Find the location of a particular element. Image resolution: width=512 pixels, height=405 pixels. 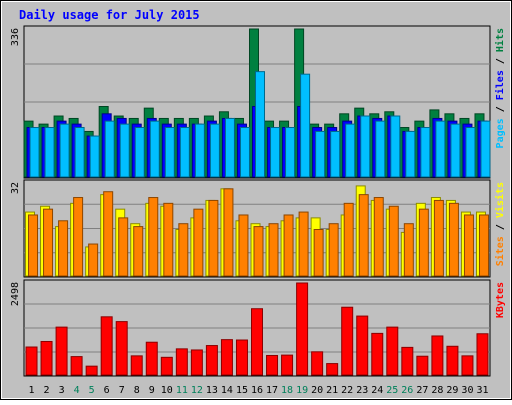

panel-axis-label: Pages / Files / Hits is located at coordinates (500, 88).